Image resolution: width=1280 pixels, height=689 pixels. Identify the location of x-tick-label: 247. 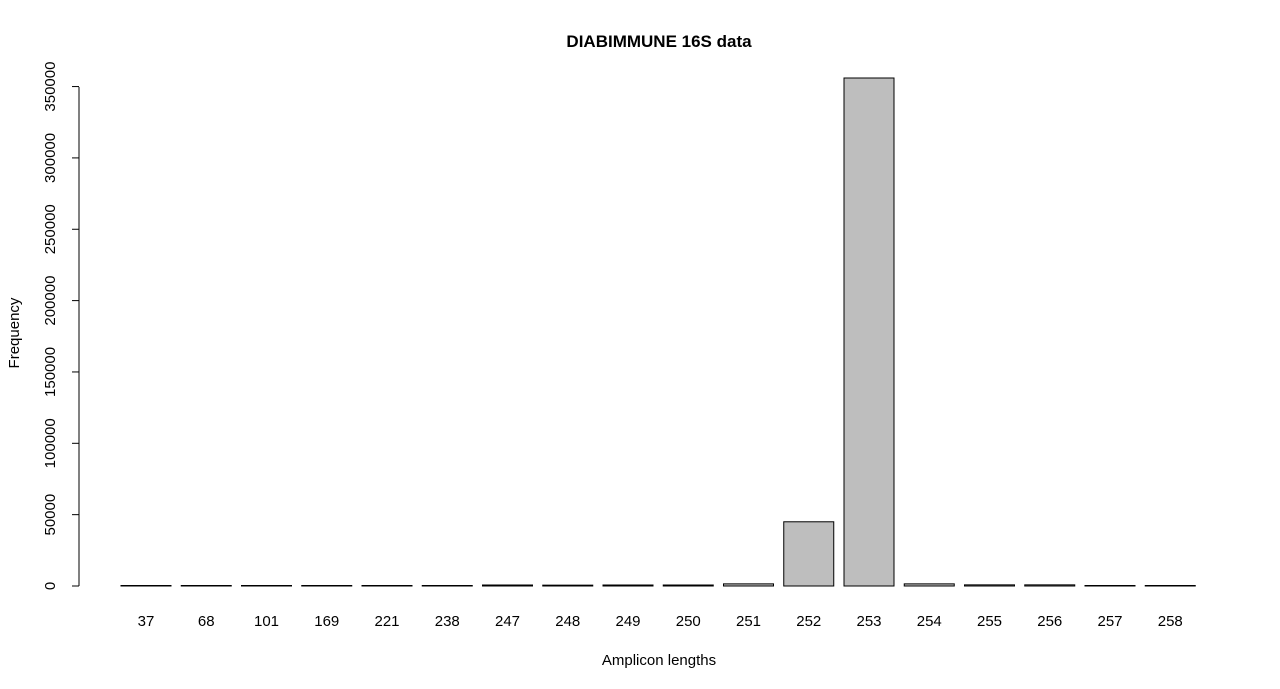
(507, 621).